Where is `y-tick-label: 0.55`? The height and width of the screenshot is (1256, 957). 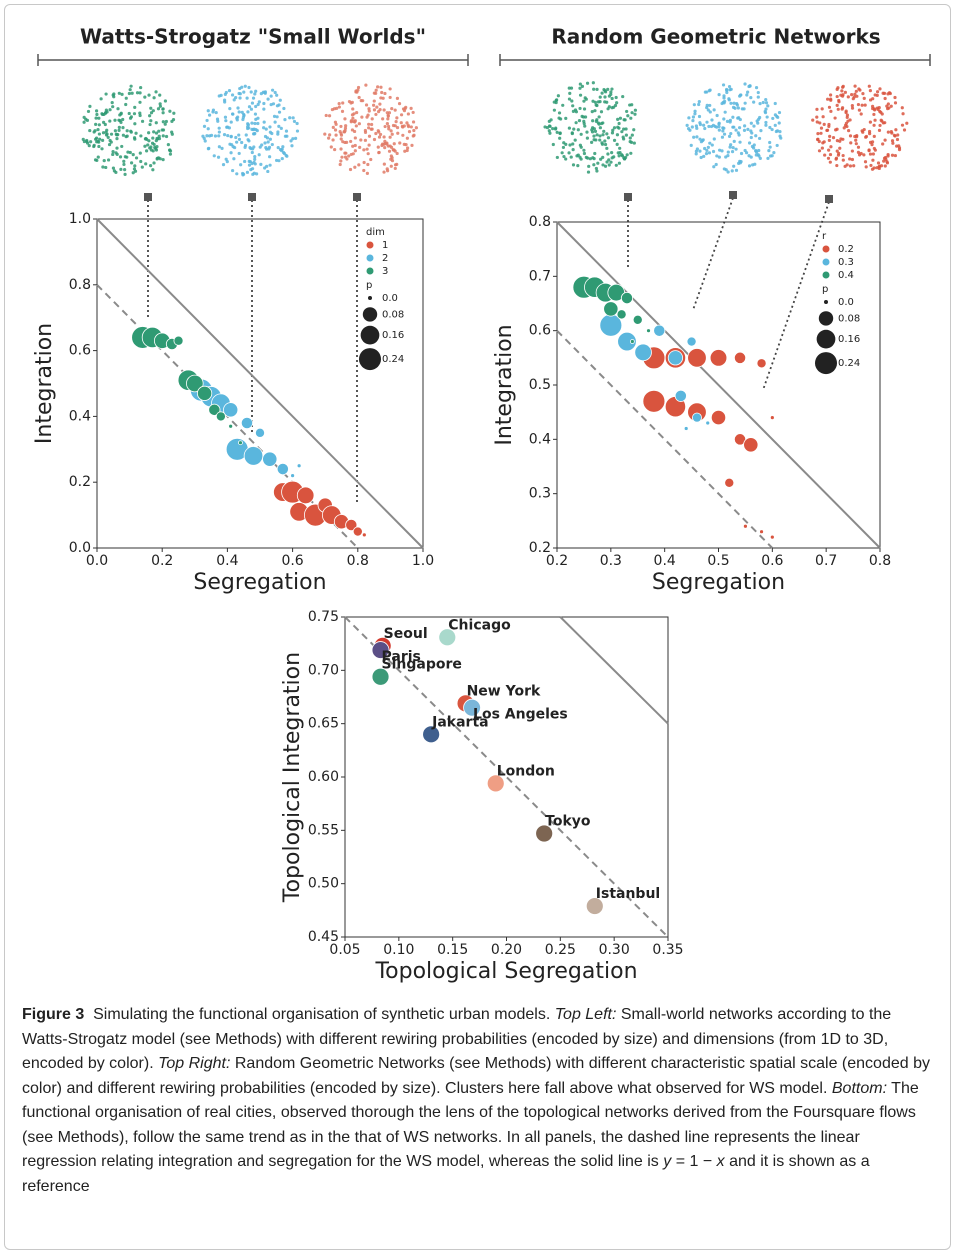
y-tick-label: 0.55 is located at coordinates (323, 830).